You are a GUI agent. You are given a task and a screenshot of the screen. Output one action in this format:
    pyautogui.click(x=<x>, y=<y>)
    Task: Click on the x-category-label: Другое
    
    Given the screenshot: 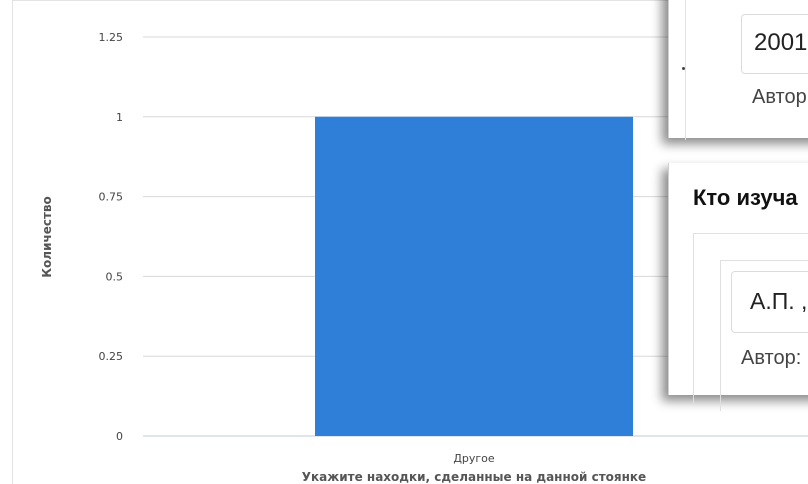 What is the action you would take?
    pyautogui.click(x=474, y=458)
    